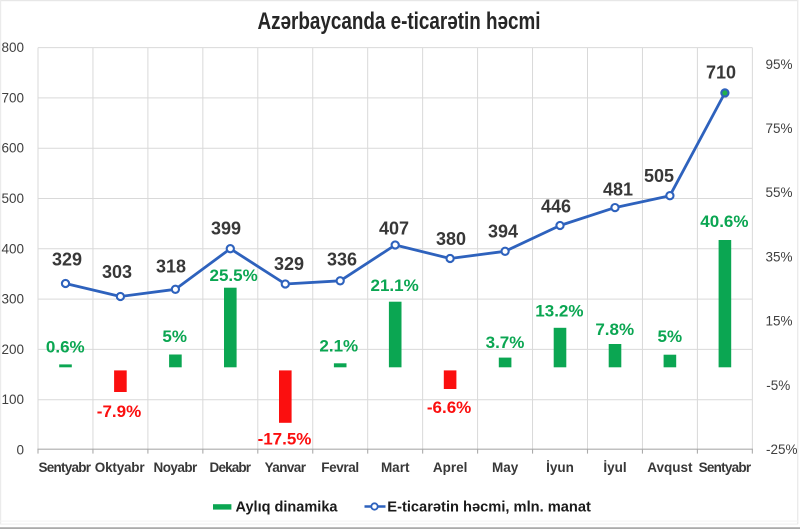 This screenshot has height=529, width=800. I want to click on svg-text: 303, so click(117, 272).